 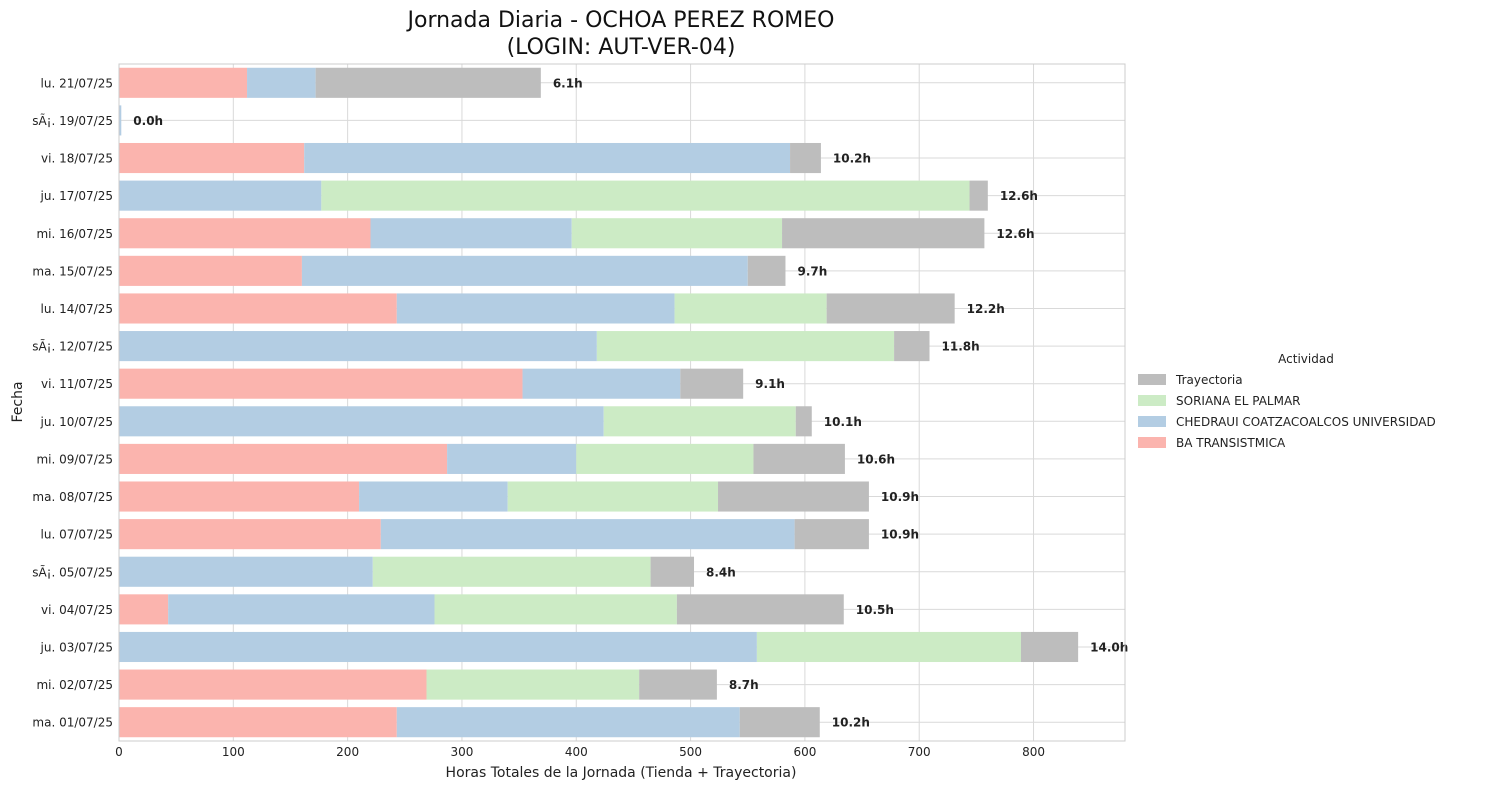 I want to click on total-label-0: 6.1h, so click(x=568, y=83).